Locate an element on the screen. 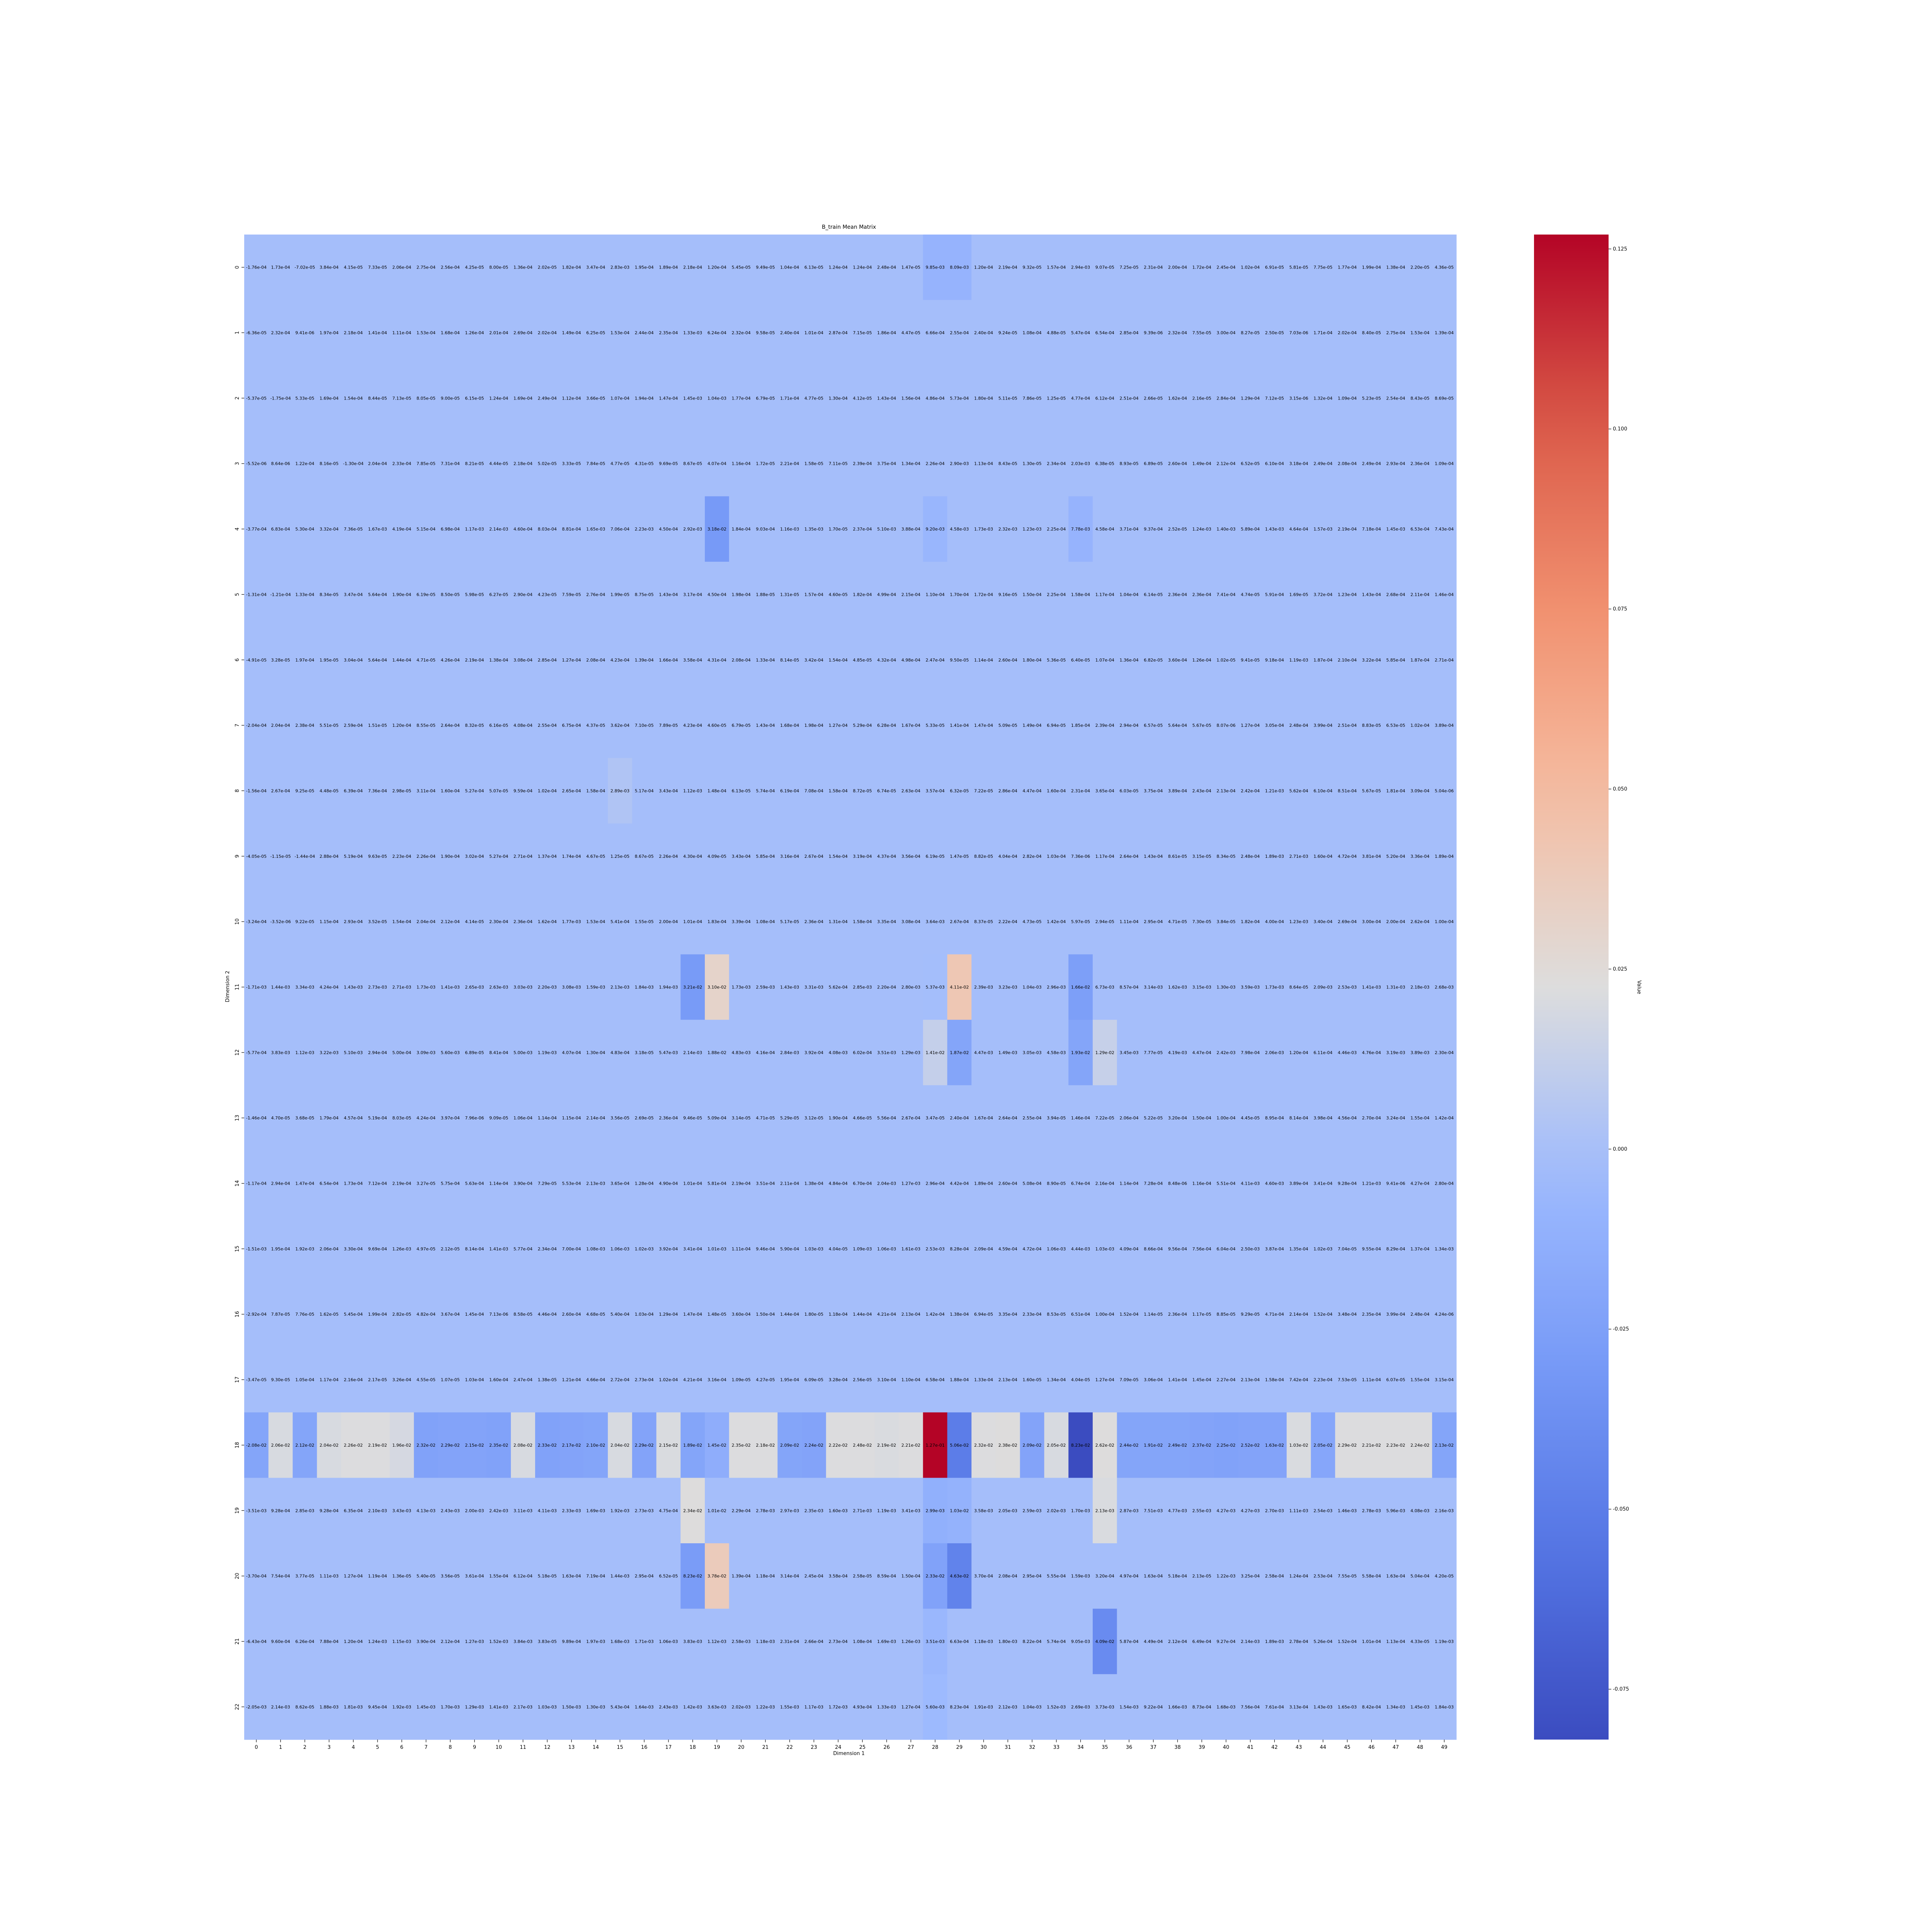 The width and height of the screenshot is (1932, 1932). cell-annotation: 1.10e-04 is located at coordinates (911, 1381).